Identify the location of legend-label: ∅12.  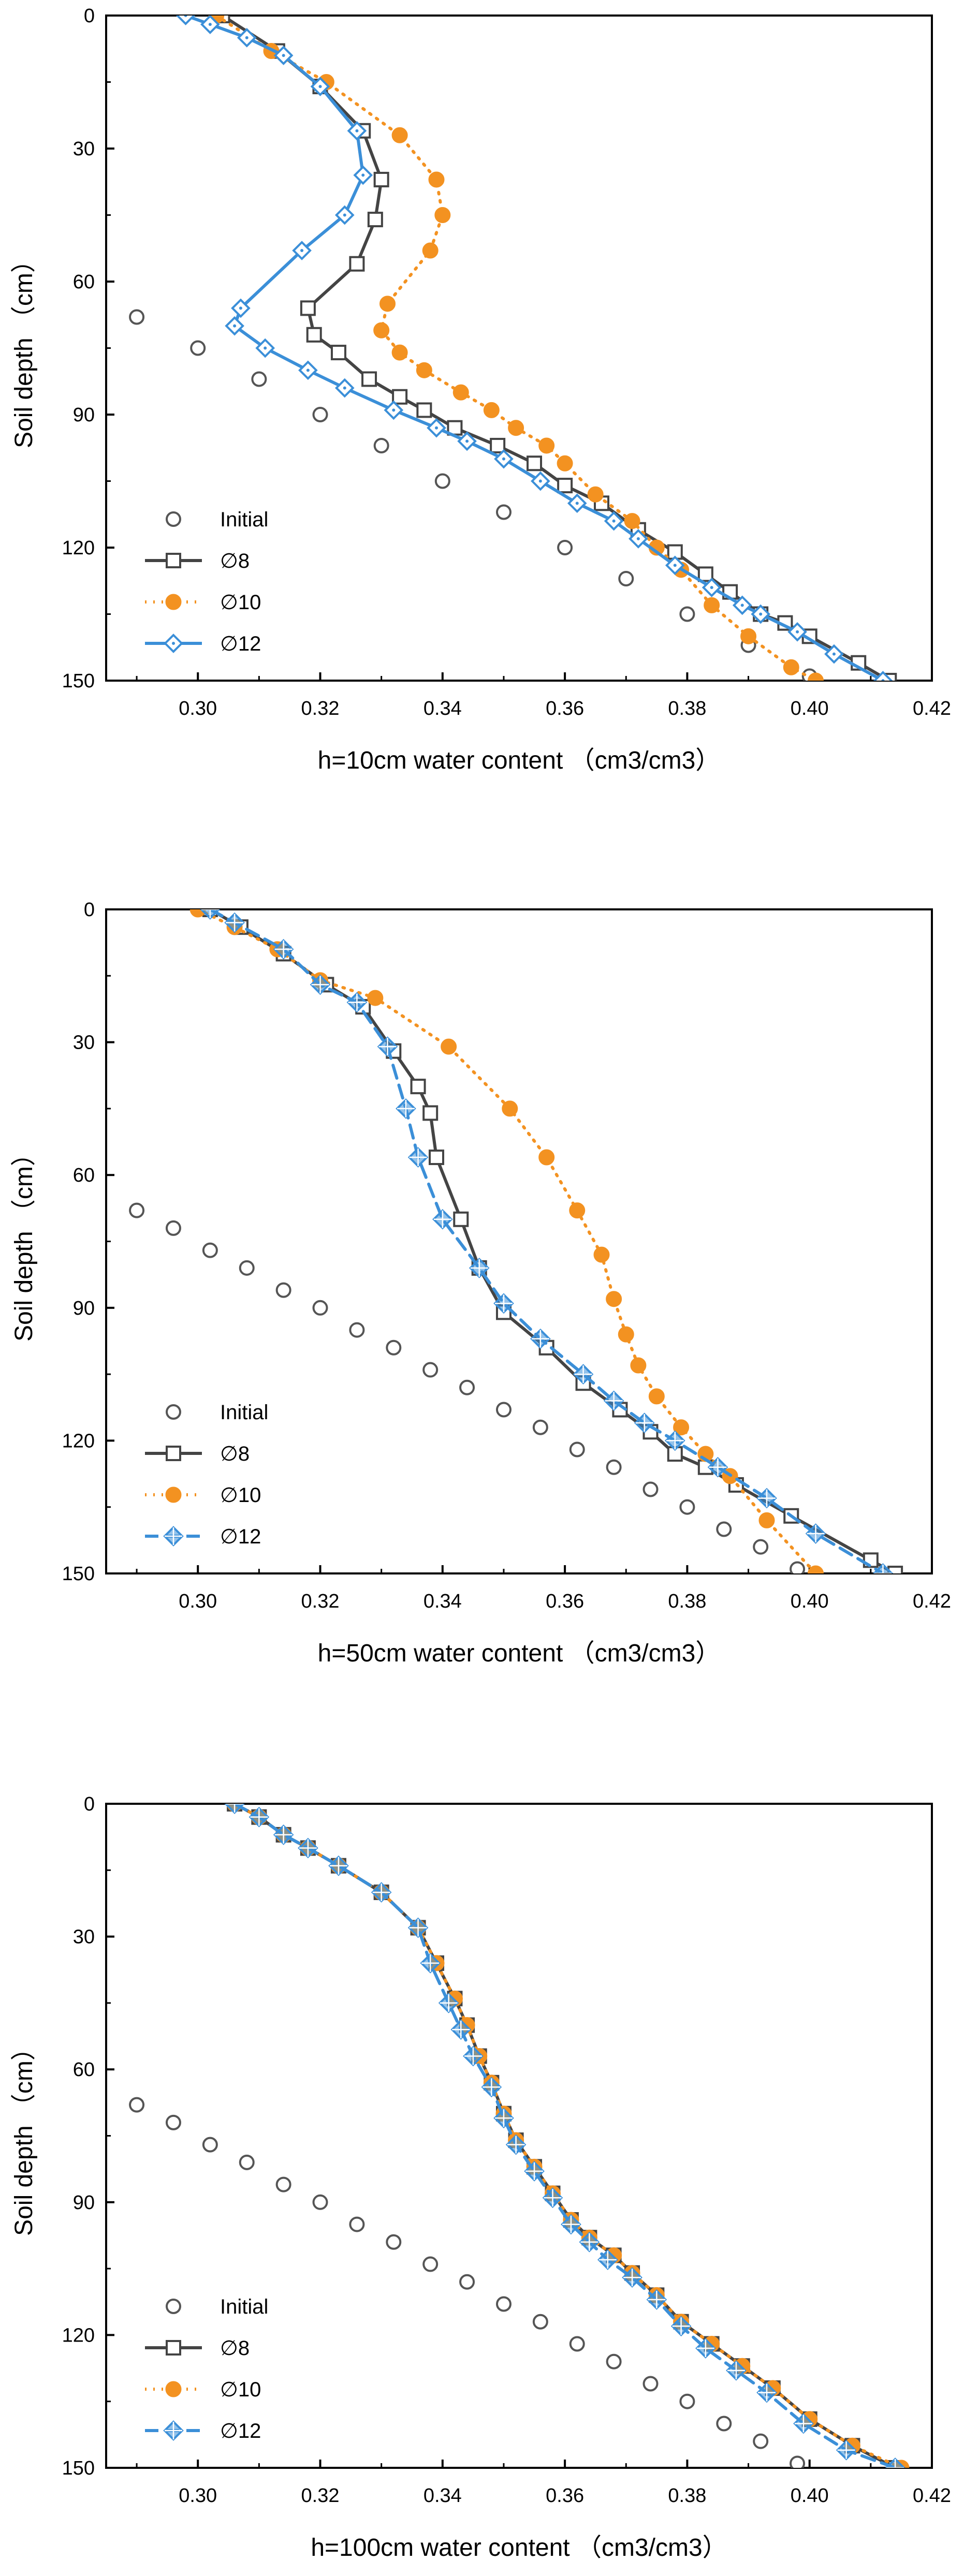
(240, 2431).